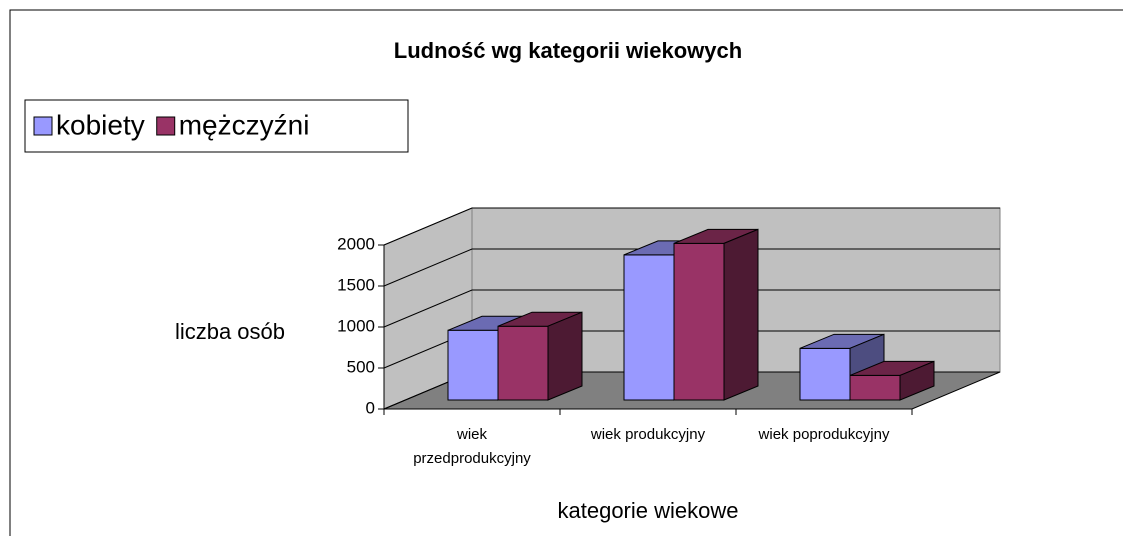 Image resolution: width=1123 pixels, height=536 pixels. I want to click on y-tick-label: 2000, so click(356, 243).